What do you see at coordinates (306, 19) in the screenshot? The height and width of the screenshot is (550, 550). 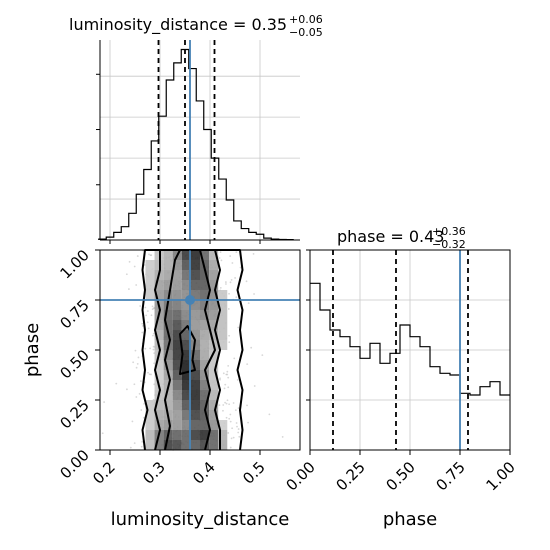 I see `luminosity-distance-title-upper: +0.06` at bounding box center [306, 19].